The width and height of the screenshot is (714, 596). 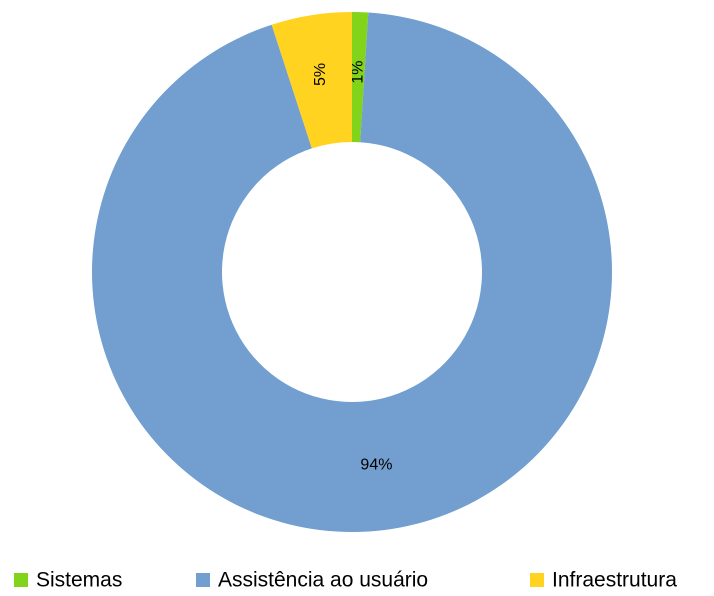 What do you see at coordinates (320, 74) in the screenshot?
I see `data-label: 5%` at bounding box center [320, 74].